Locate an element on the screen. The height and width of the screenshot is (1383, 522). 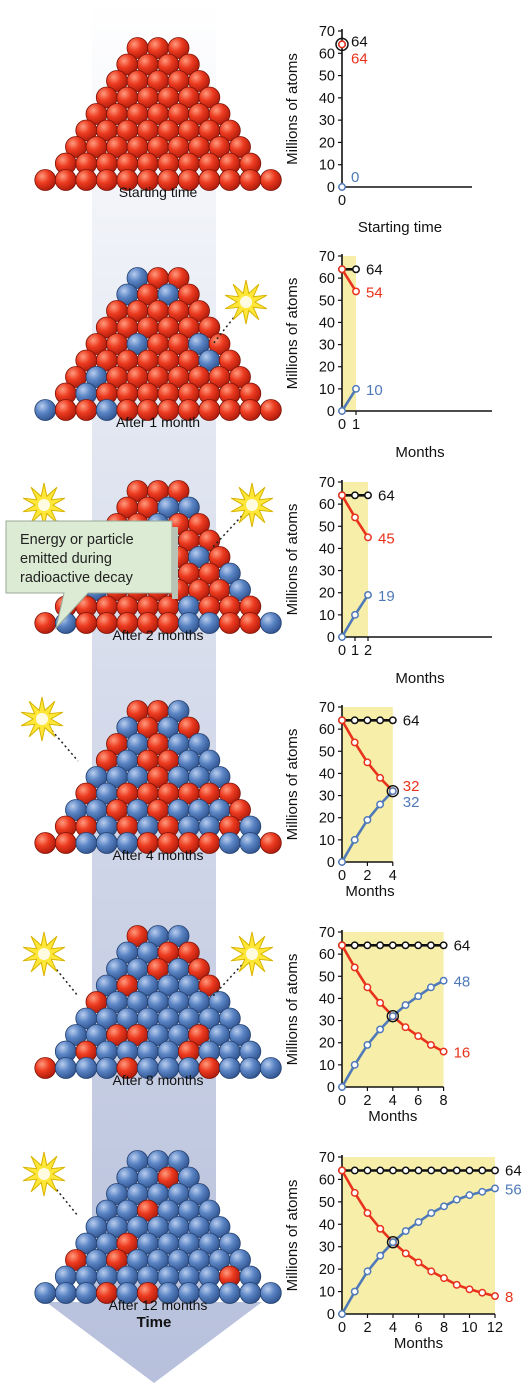
daughter-series-line is located at coordinates (349, 400).